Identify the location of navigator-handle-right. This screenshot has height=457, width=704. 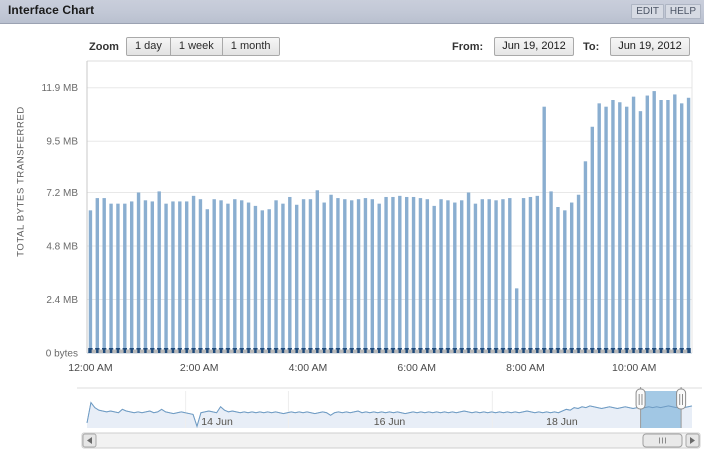
(681, 407).